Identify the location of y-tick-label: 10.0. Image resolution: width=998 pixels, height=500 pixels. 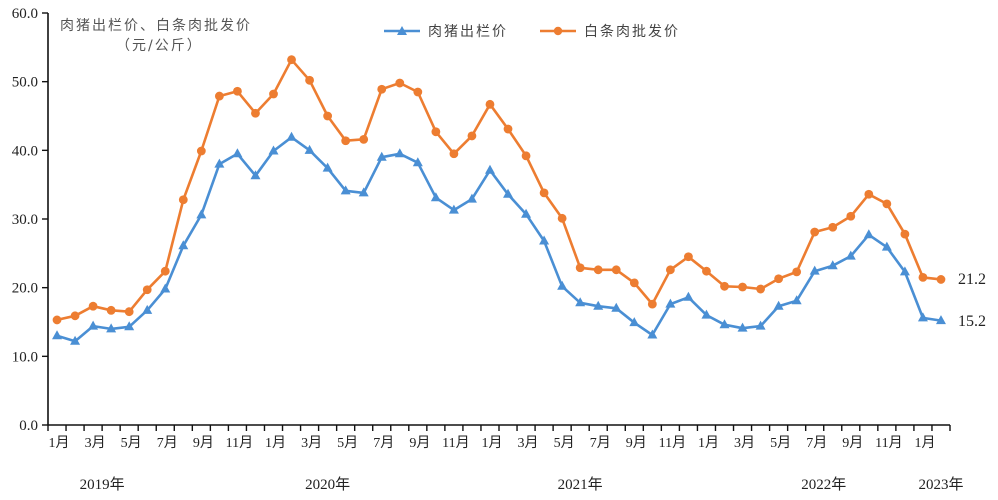
(25, 357).